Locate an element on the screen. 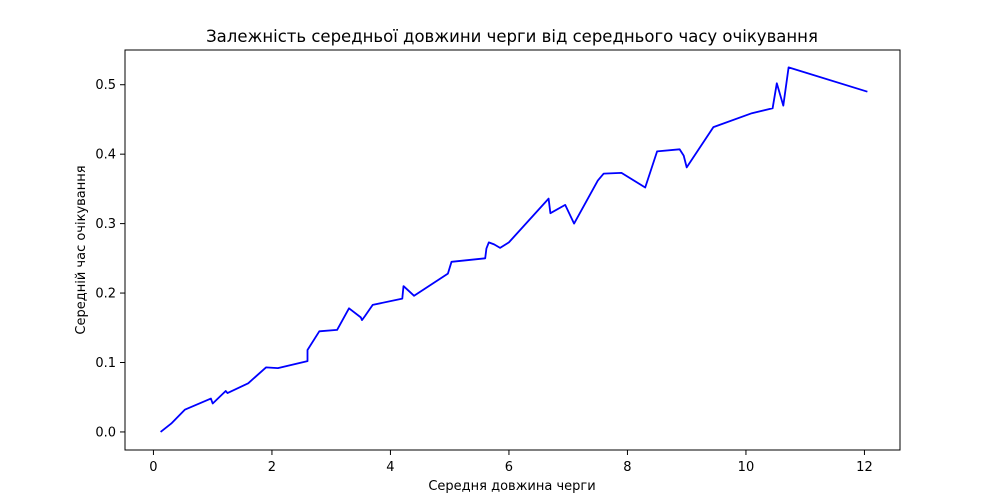 The image size is (1000, 500). y-axis: 0.0 0.1 0.2 0.3 0.4 0.5 is located at coordinates (110, 259).